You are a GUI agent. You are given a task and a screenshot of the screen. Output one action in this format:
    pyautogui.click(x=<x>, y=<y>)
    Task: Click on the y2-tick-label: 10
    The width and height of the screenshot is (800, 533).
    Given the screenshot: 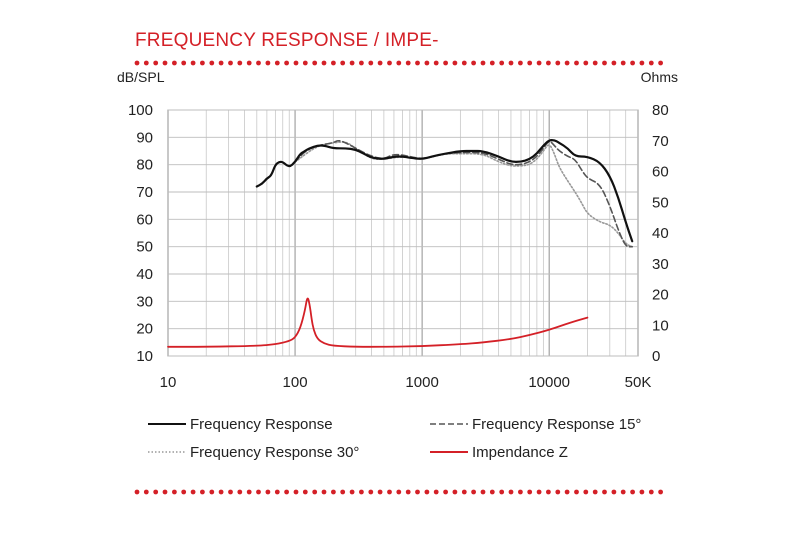 What is the action you would take?
    pyautogui.click(x=660, y=325)
    